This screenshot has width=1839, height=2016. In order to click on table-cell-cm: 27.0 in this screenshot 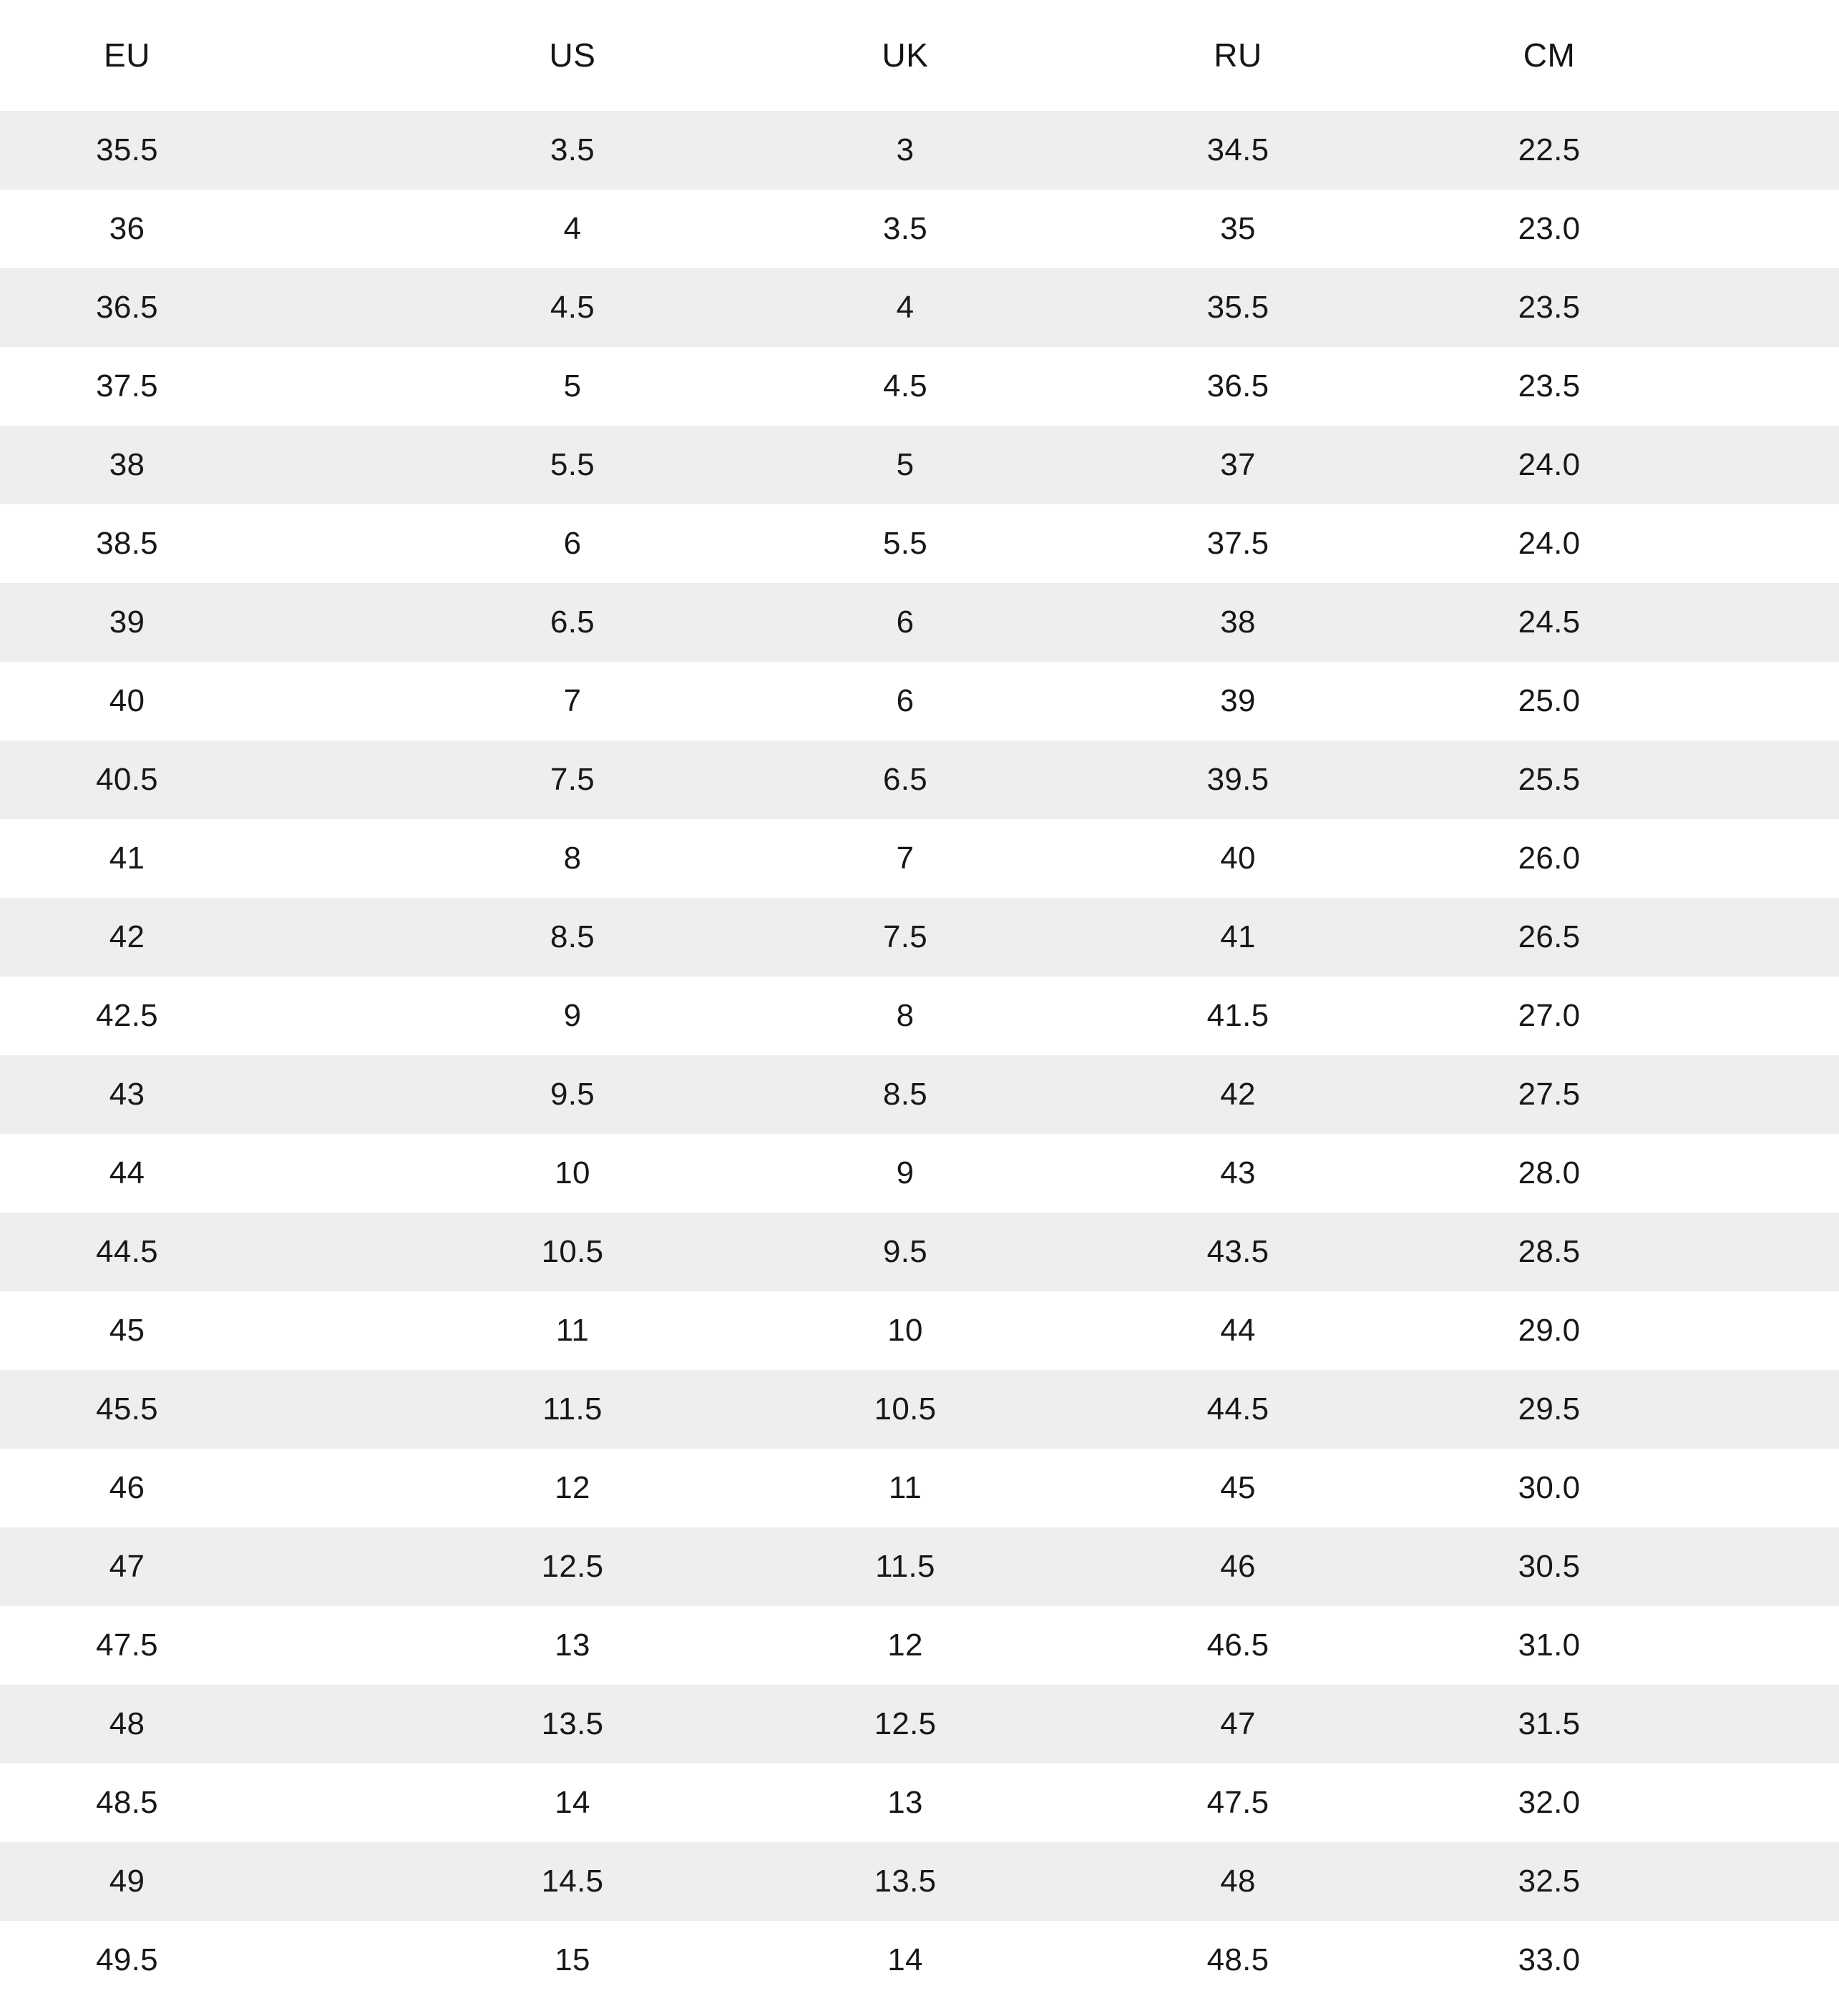, I will do `click(1629, 1016)`.